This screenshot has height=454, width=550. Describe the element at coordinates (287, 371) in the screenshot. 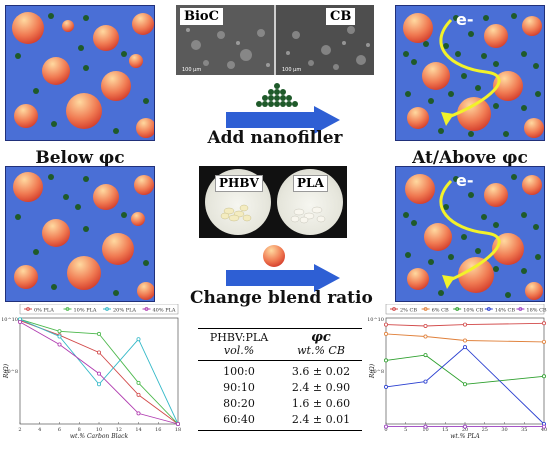

I see `table-row: 100:0 3.6 ± 0.02` at that location.